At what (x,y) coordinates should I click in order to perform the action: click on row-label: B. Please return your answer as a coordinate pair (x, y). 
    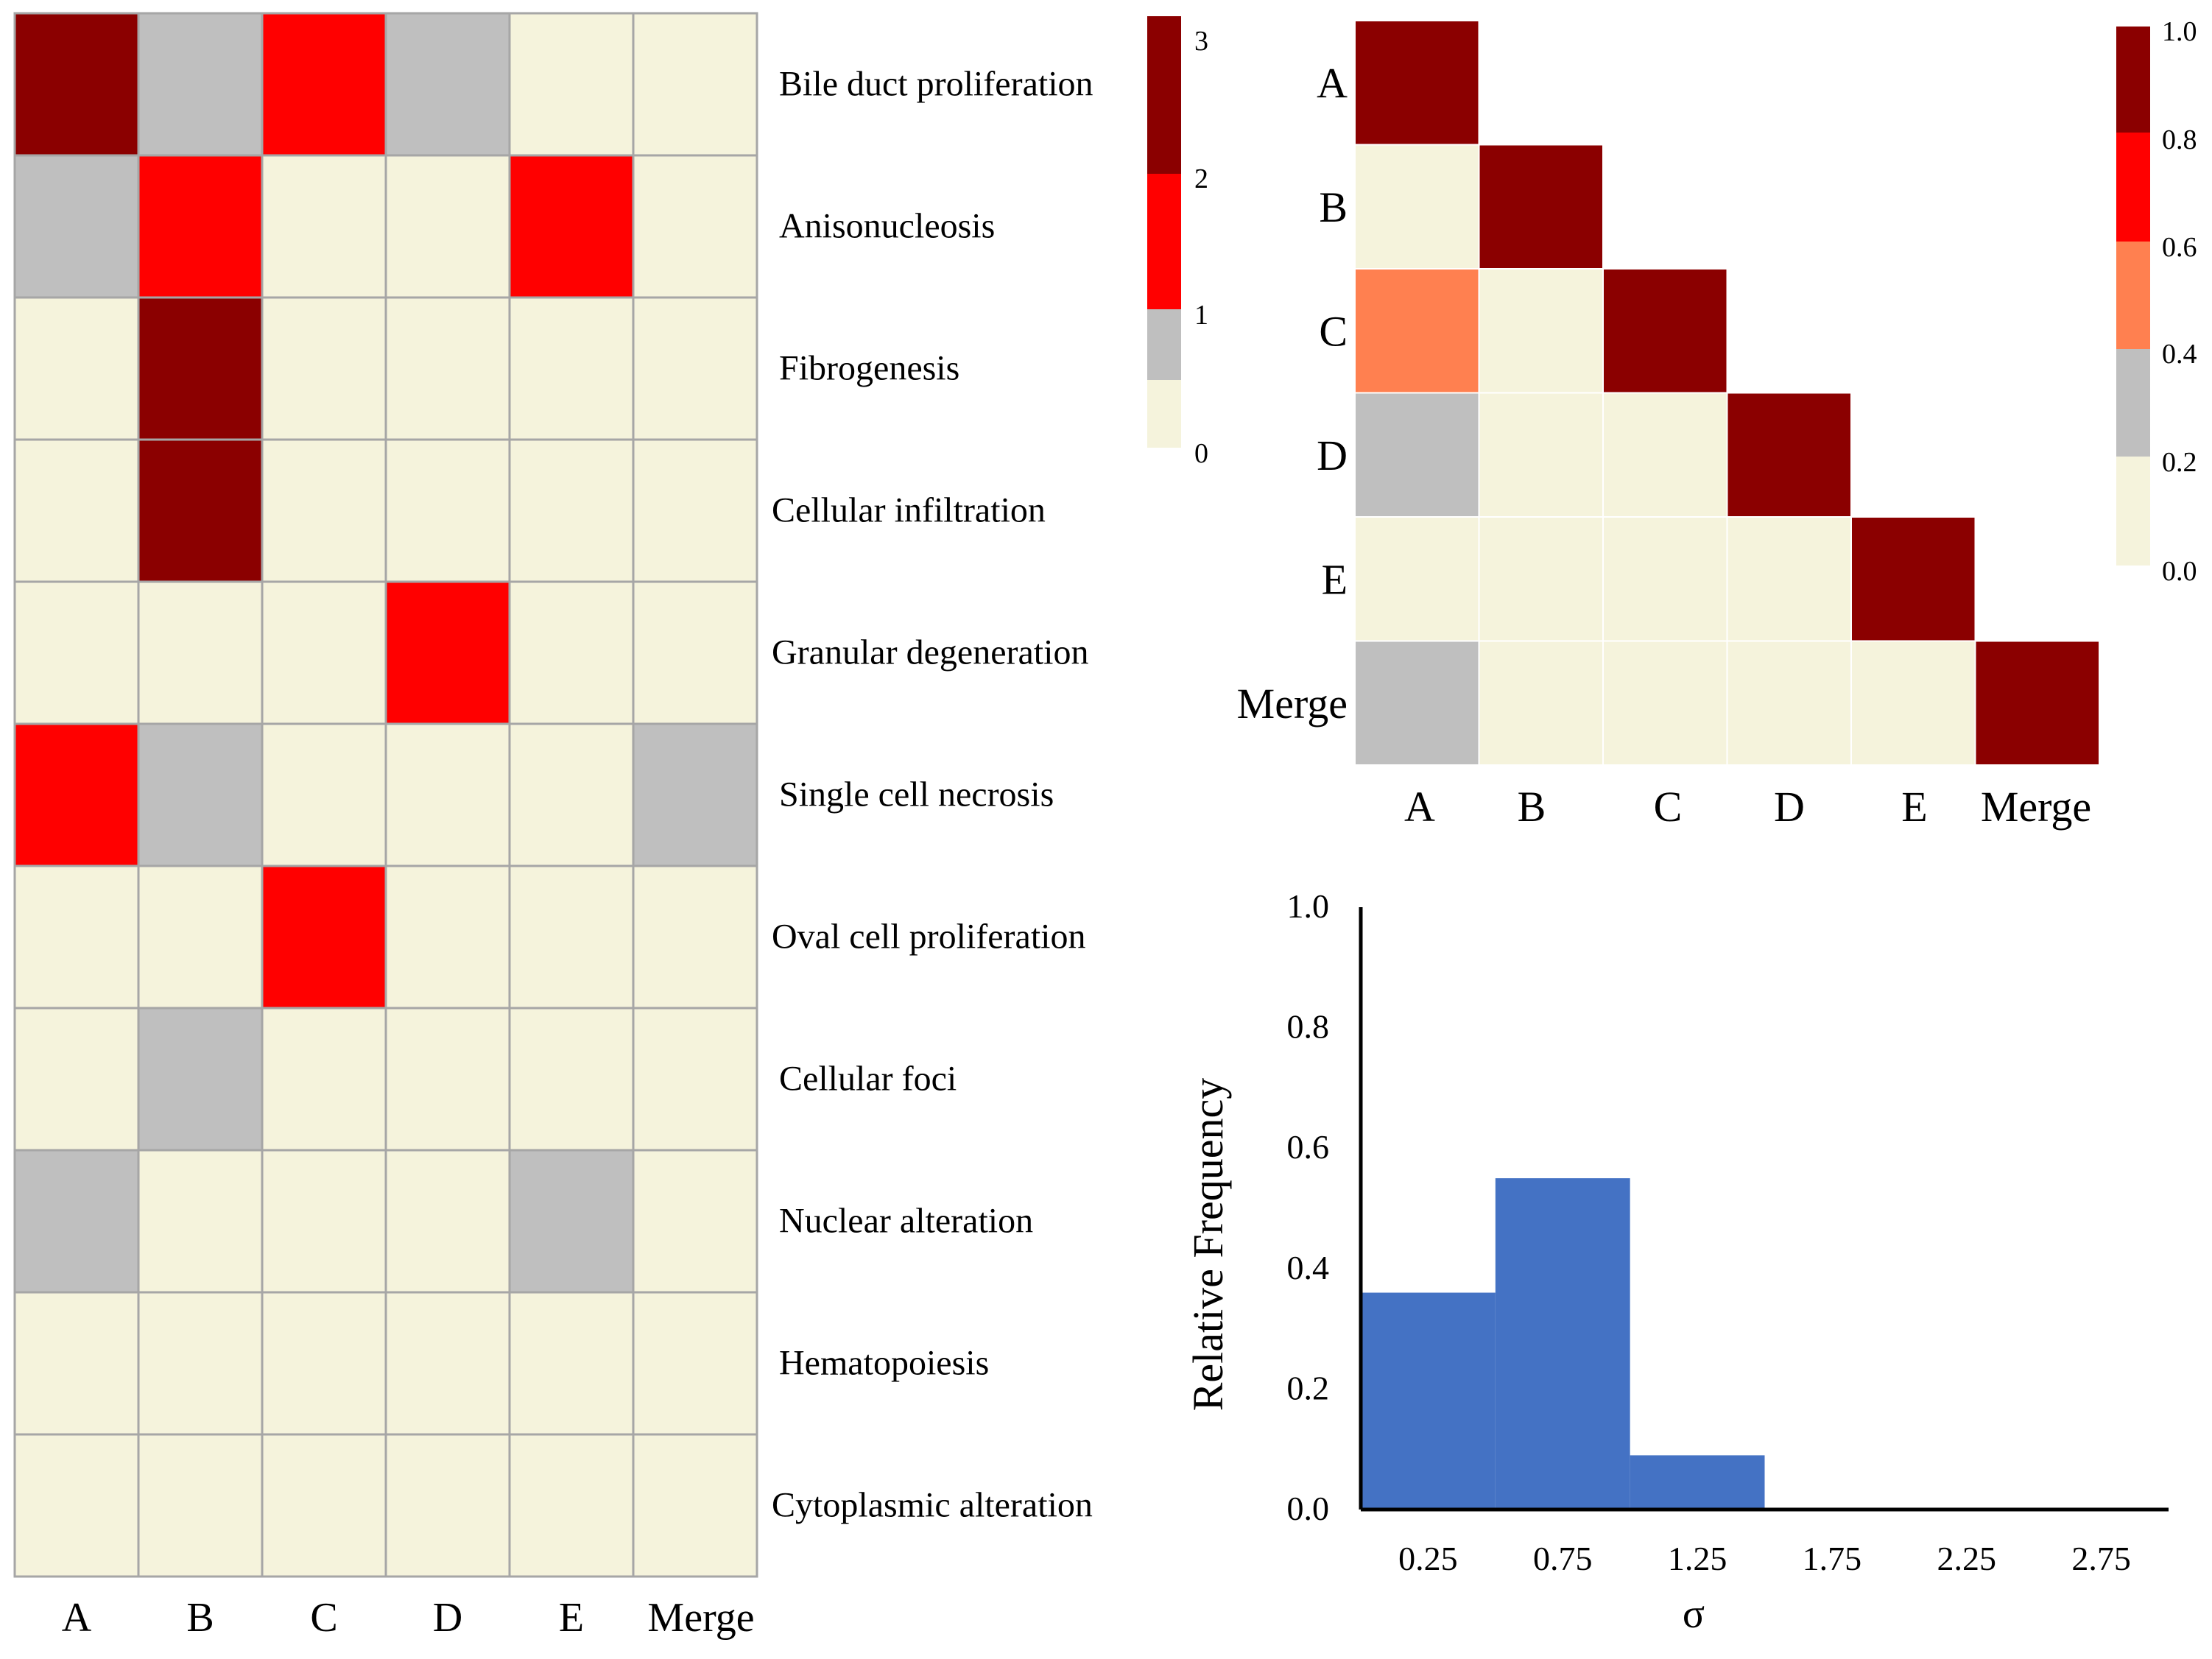
    Looking at the image, I should click on (1333, 207).